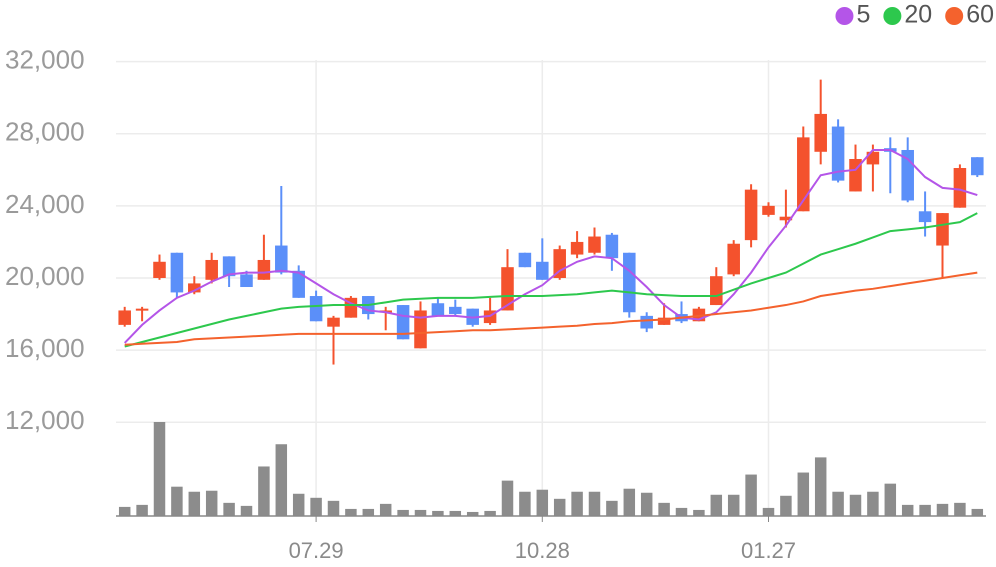 This screenshot has height=567, width=996. I want to click on legend-label: 20, so click(918, 15).